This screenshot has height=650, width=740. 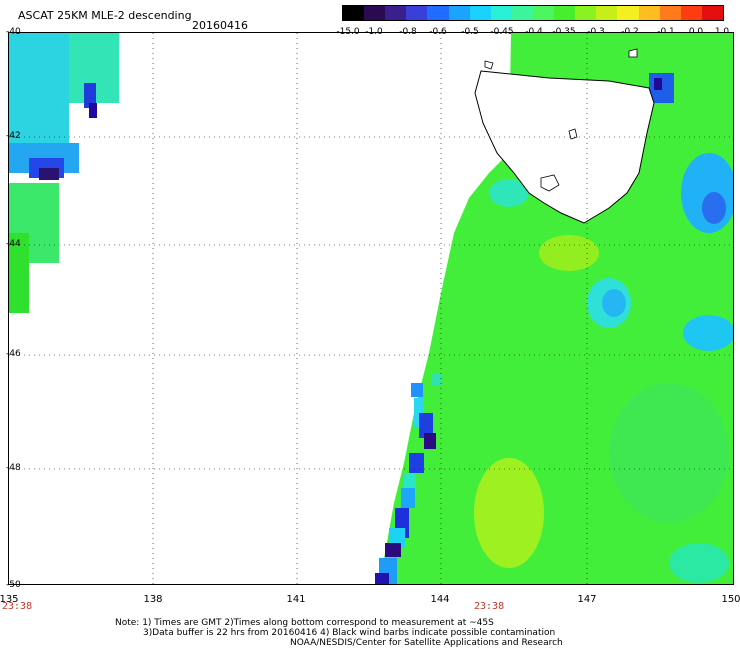 What do you see at coordinates (13, 244) in the screenshot?
I see `lat-label-44: -44` at bounding box center [13, 244].